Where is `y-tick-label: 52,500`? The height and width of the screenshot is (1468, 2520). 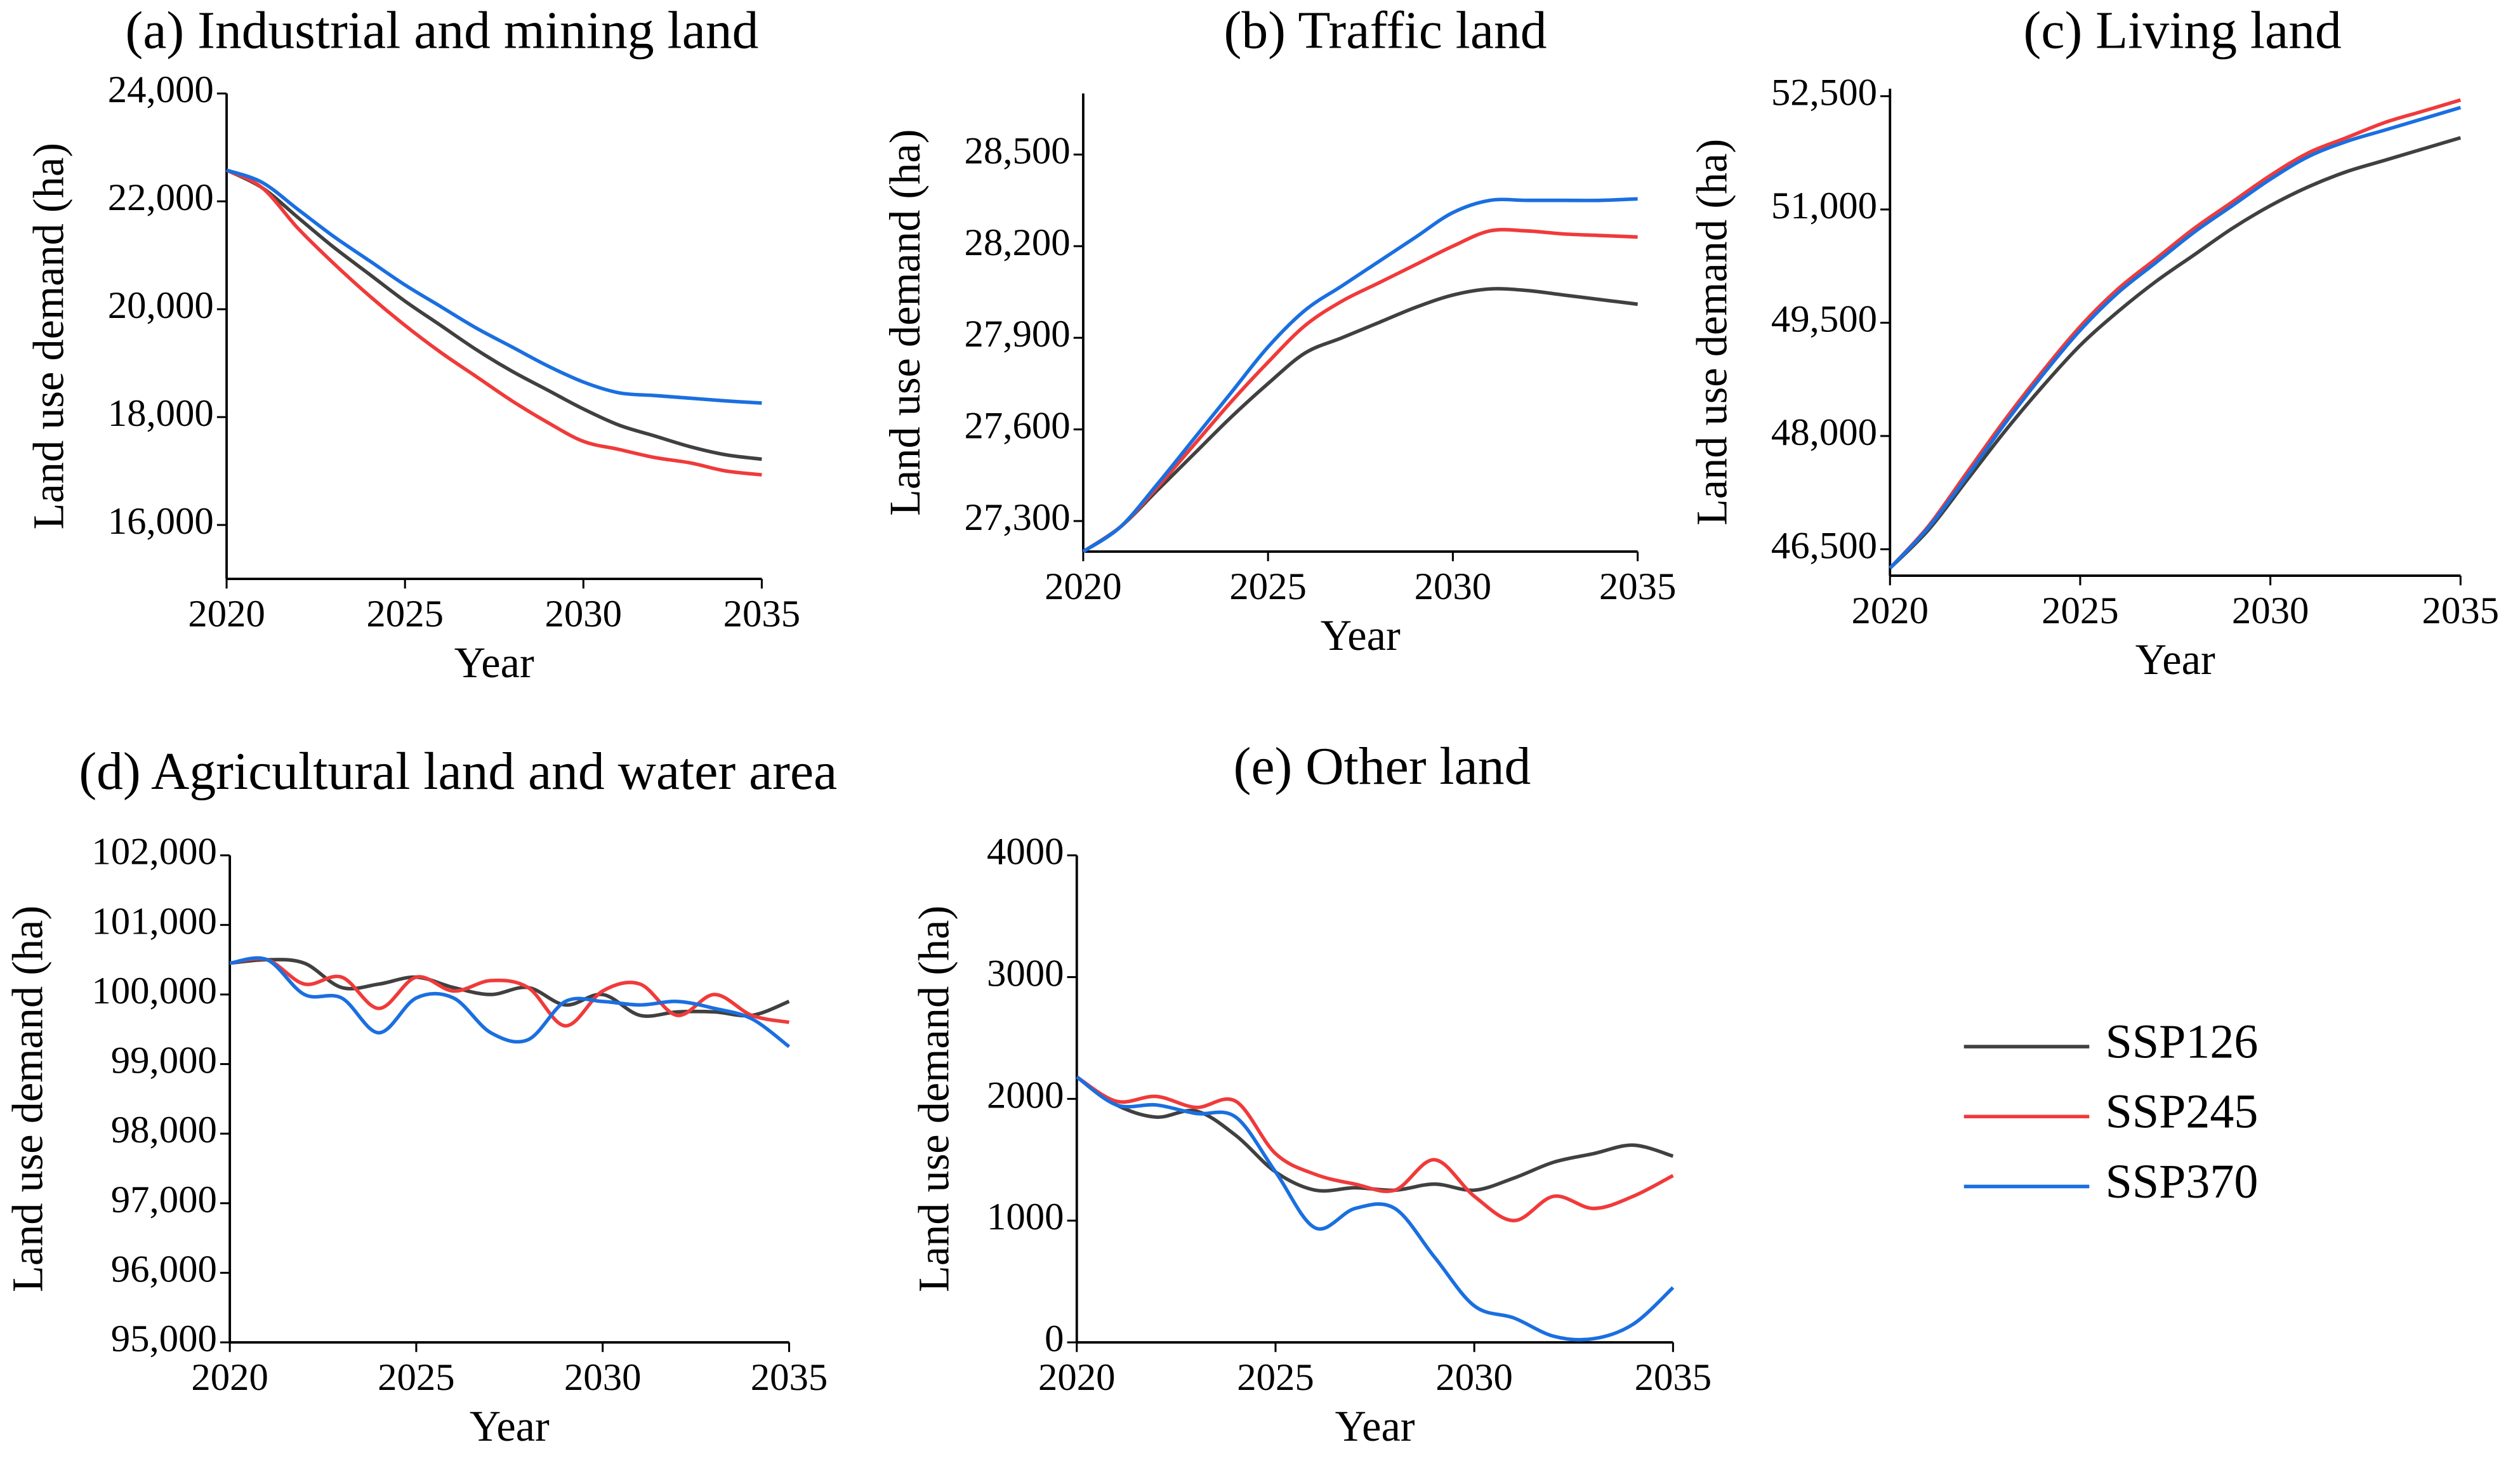
y-tick-label: 52,500 is located at coordinates (1824, 93).